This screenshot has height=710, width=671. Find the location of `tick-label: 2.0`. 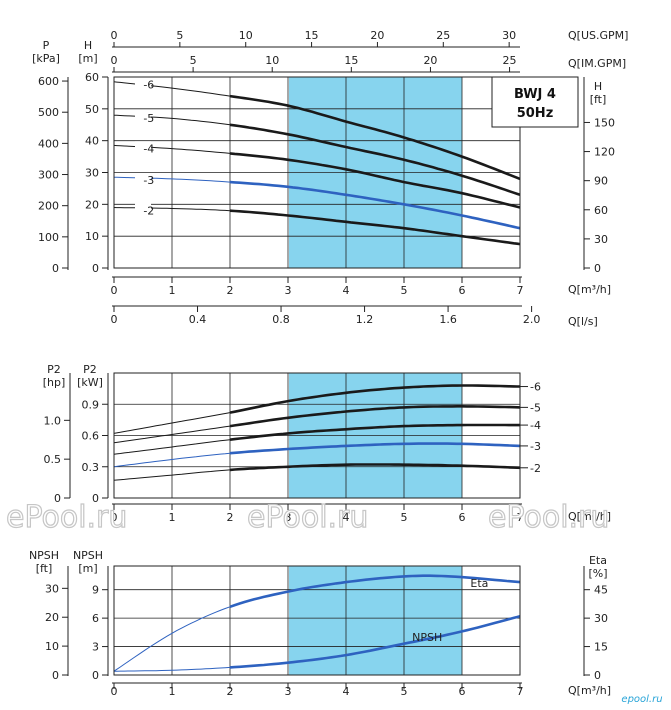

tick-label: 2.0 is located at coordinates (532, 319).